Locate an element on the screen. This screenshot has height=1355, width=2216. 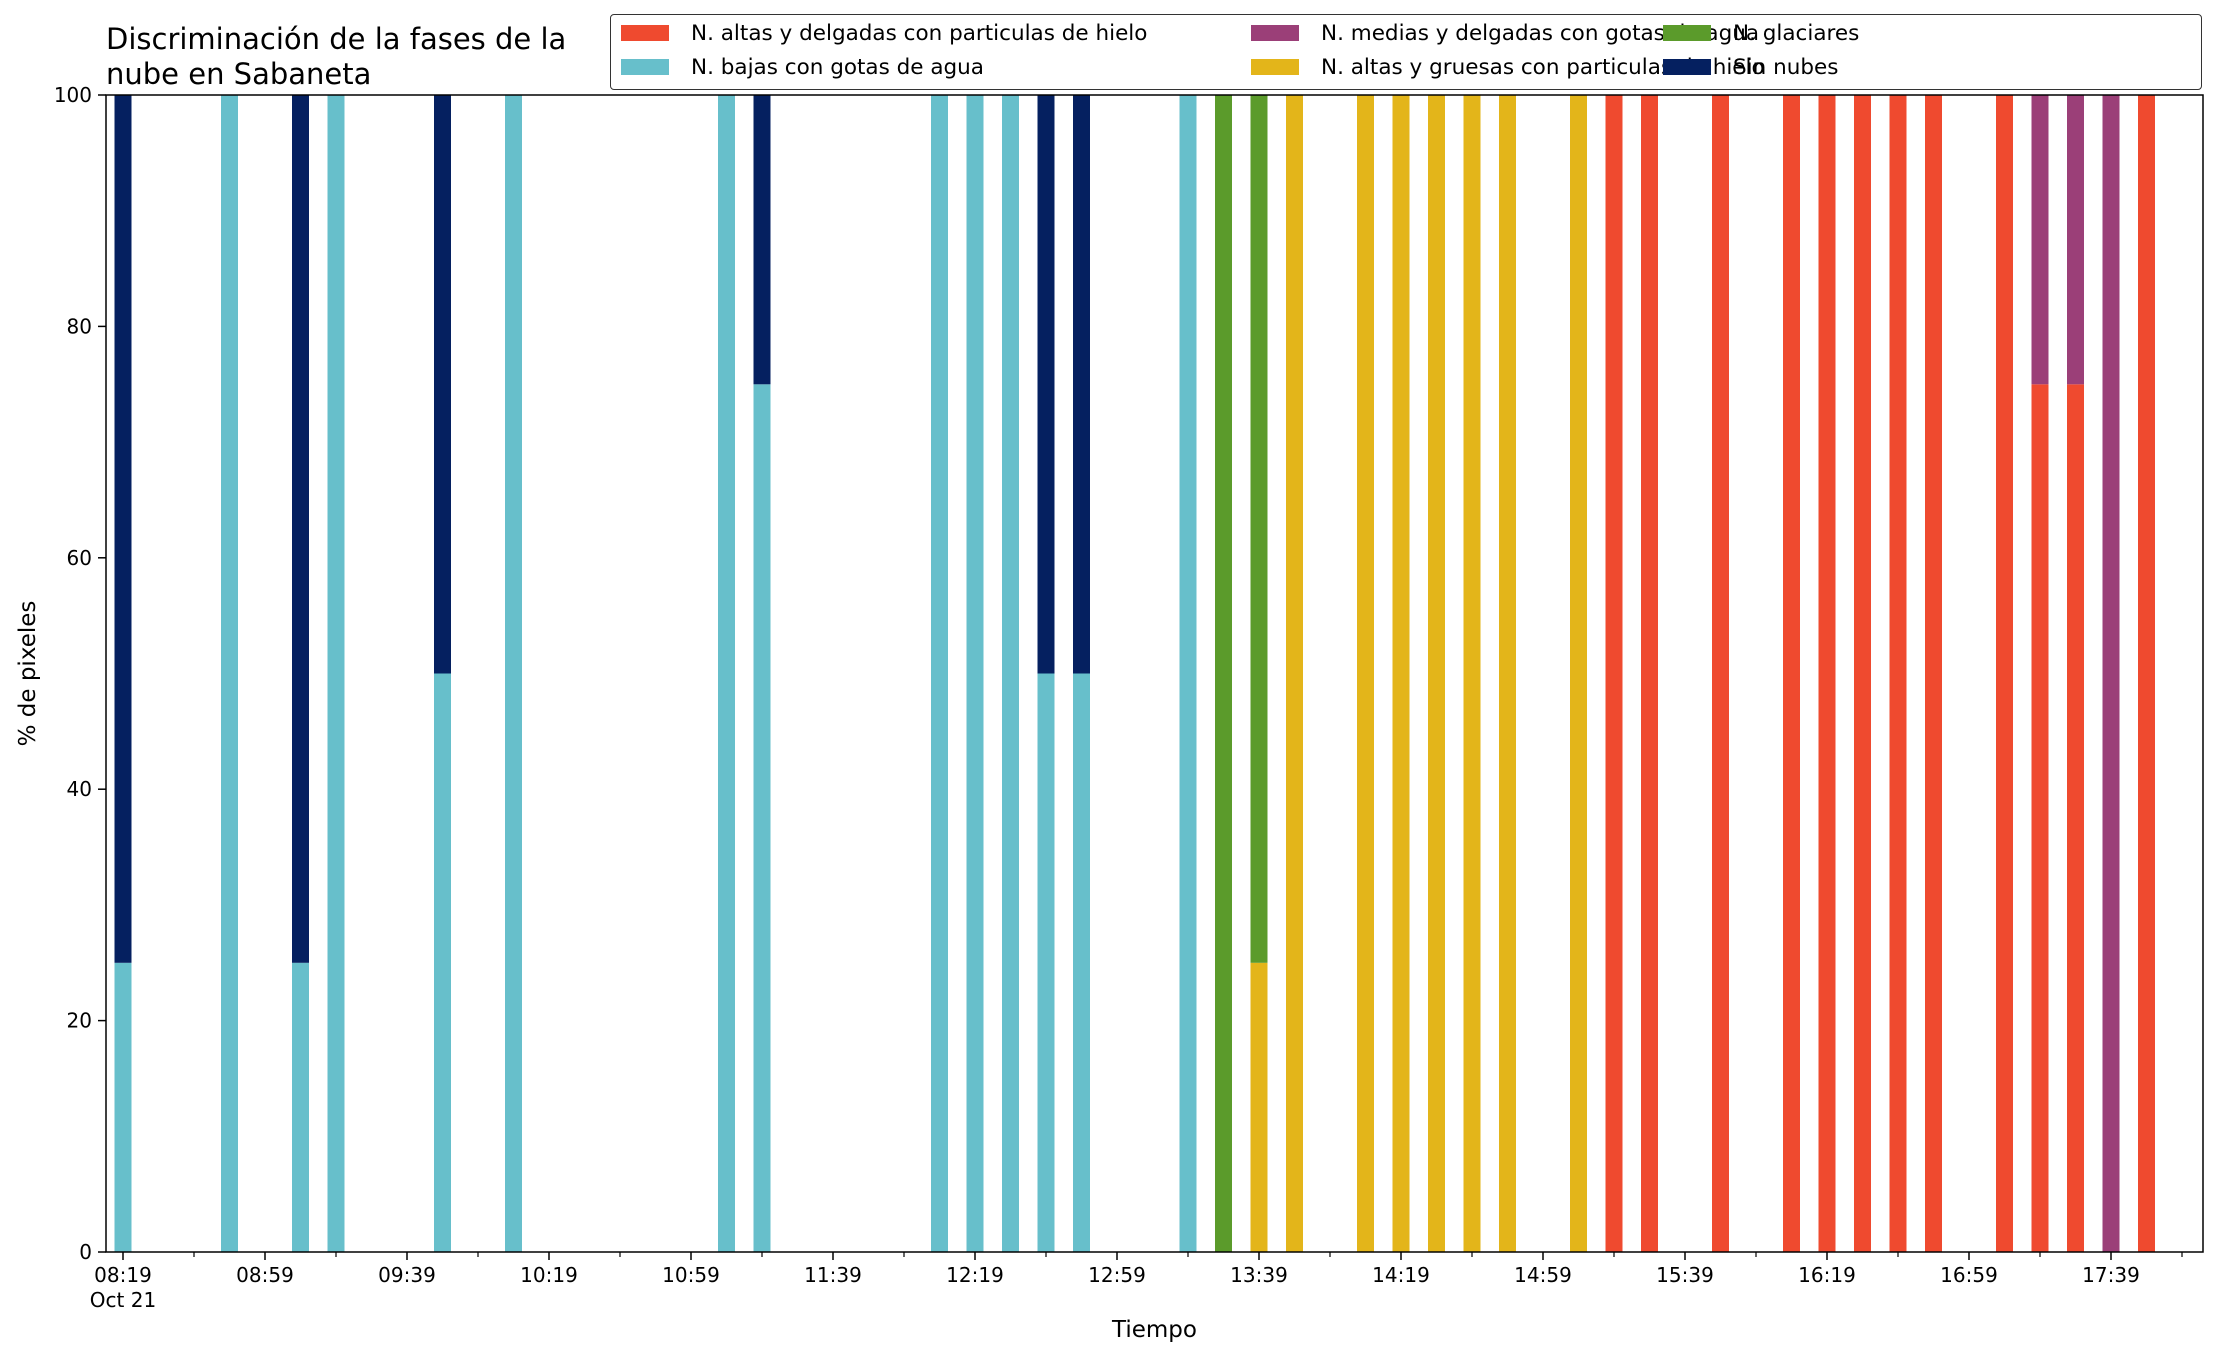
legend-item-5: Sin nubes is located at coordinates (1750, 67).